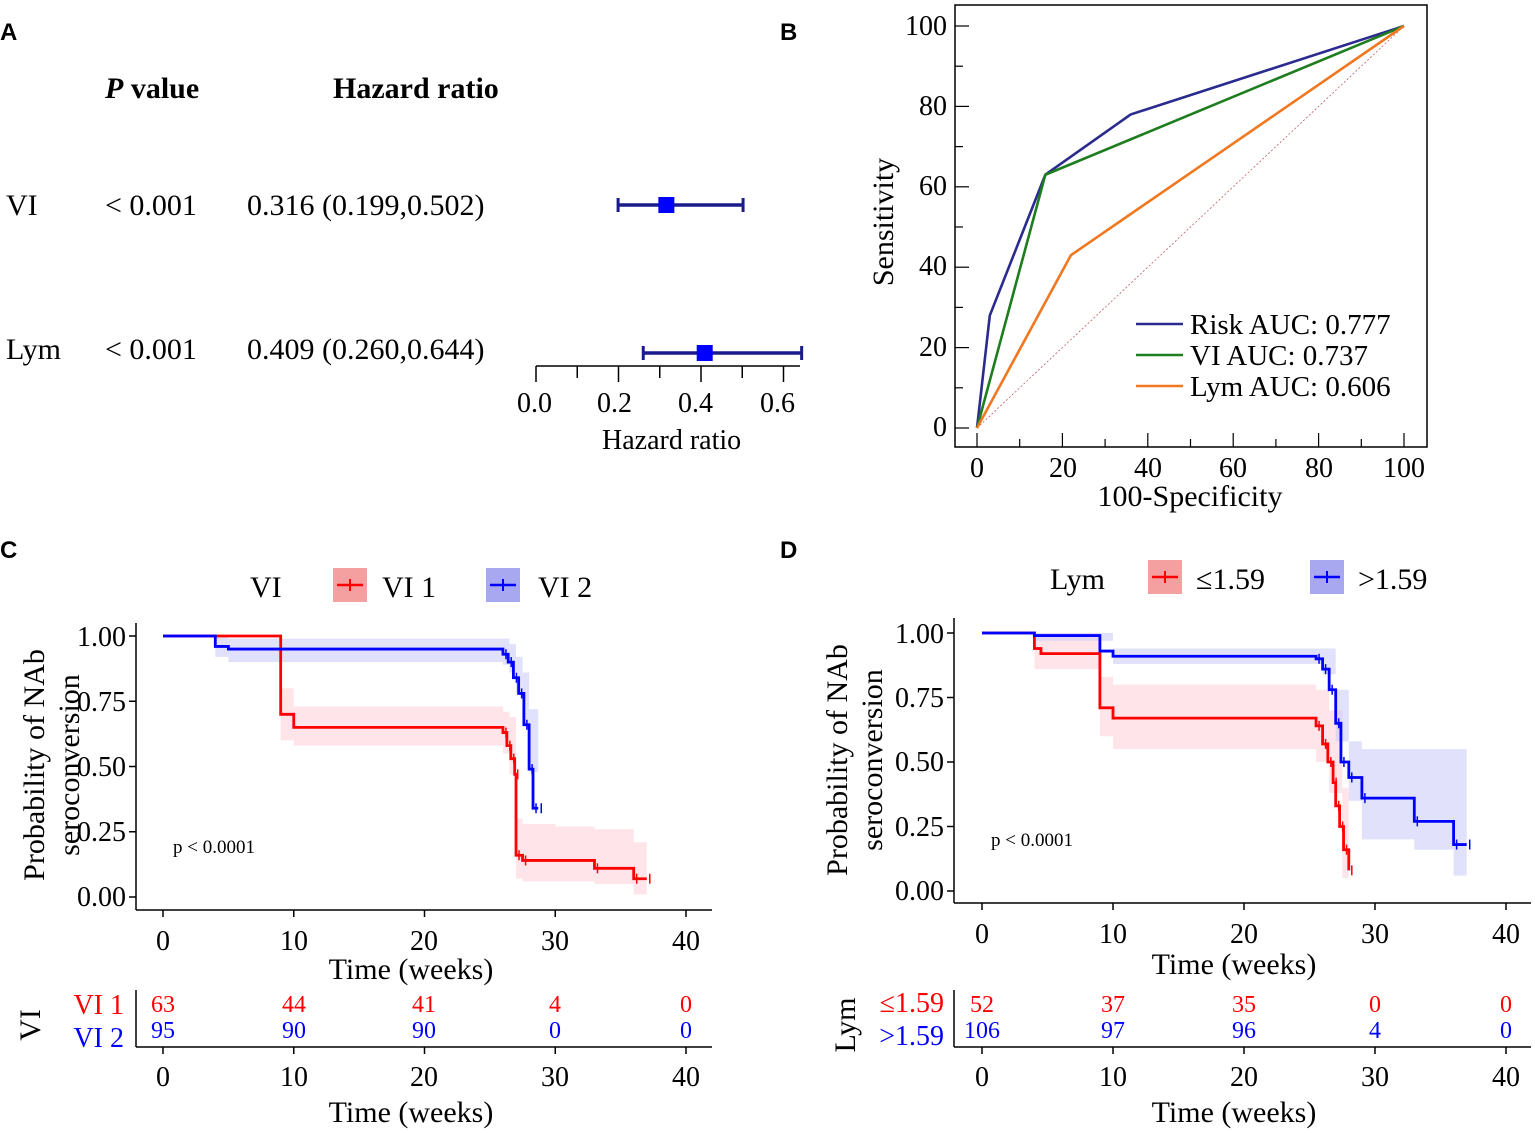 Image resolution: width=1535 pixels, height=1133 pixels. I want to click on forest-col-p-prefix: P, so click(114, 88).